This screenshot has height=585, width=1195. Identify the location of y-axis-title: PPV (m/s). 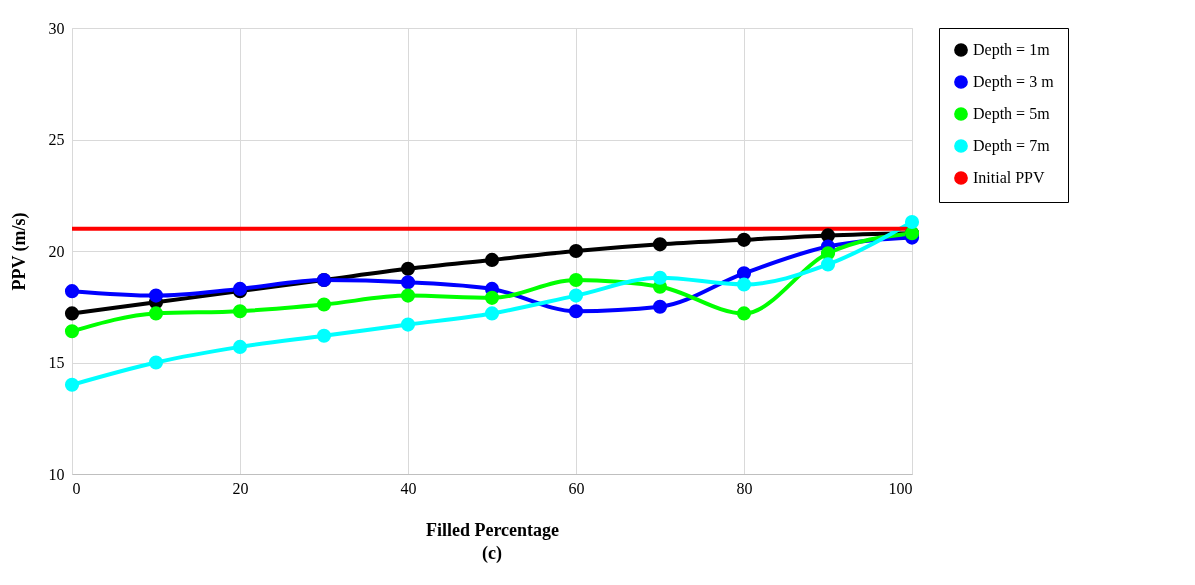
(19, 251).